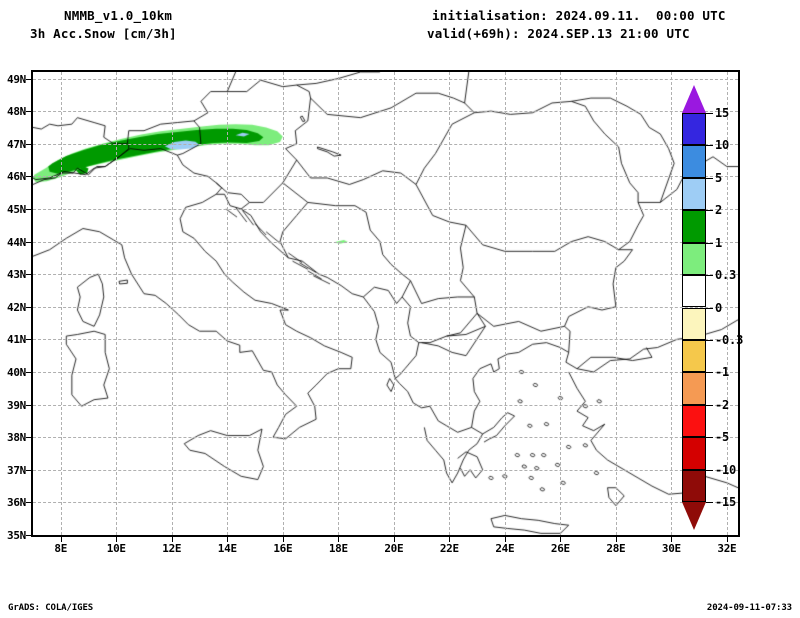  Describe the element at coordinates (227, 548) in the screenshot. I see `x-axis-tick-label: 14E` at that location.